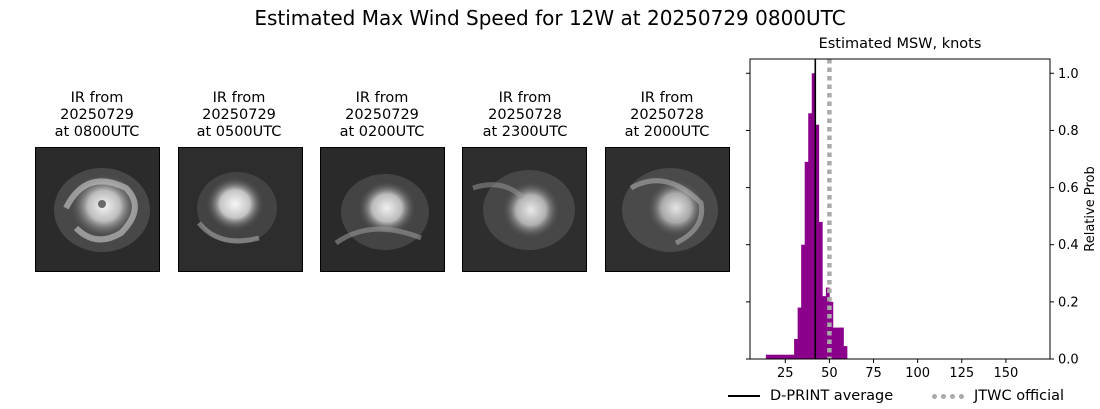 The height and width of the screenshot is (409, 1100). I want to click on y-tick-label: 1.0, so click(1068, 74).